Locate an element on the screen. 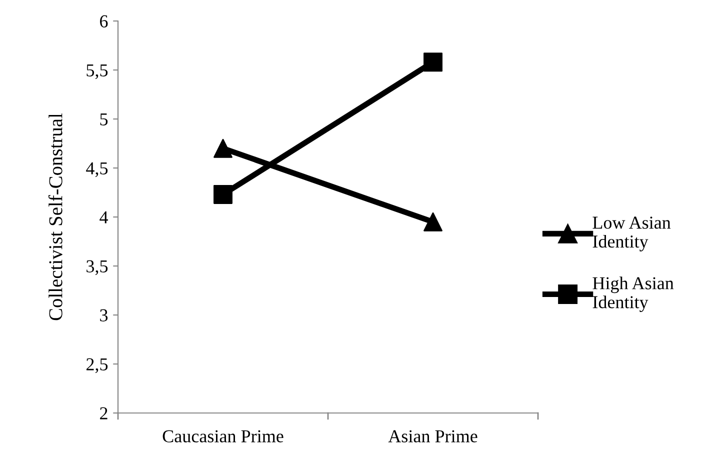  x-tick-label: Caucasian Prime is located at coordinates (223, 436).